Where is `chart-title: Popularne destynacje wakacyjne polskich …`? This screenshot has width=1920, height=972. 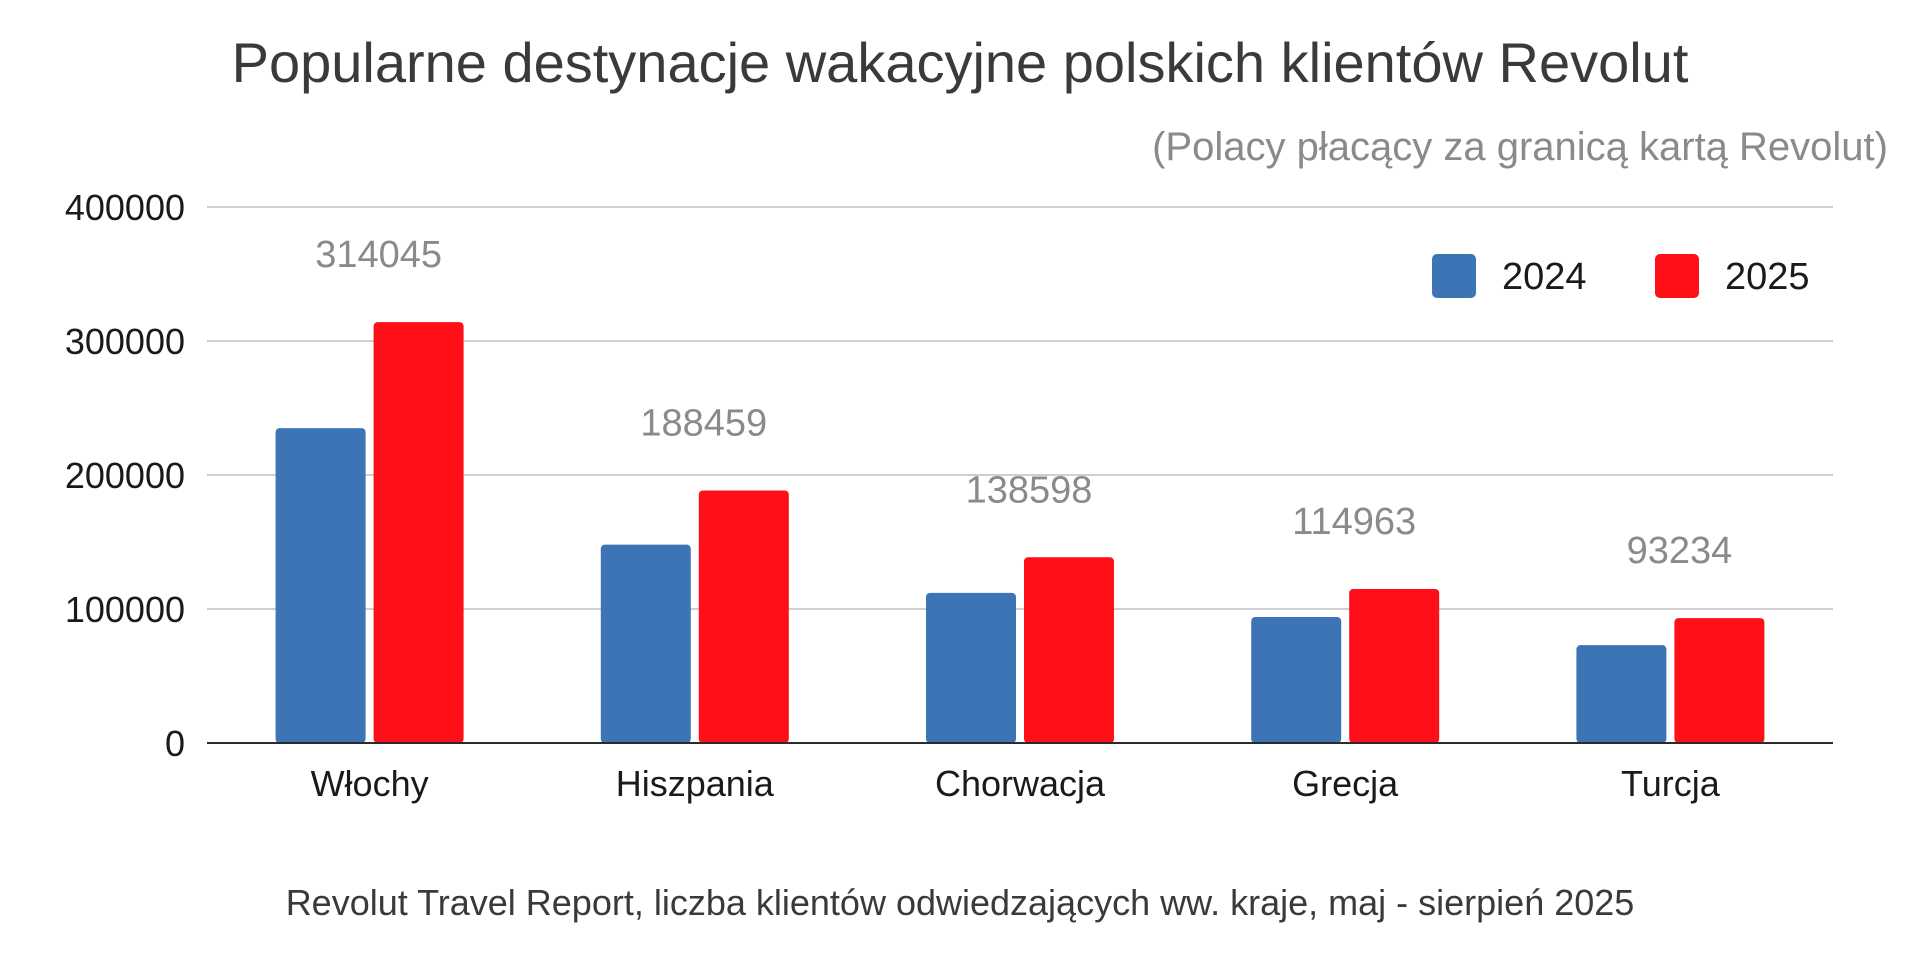 chart-title: Popularne destynacje wakacyjne polskich … is located at coordinates (960, 62).